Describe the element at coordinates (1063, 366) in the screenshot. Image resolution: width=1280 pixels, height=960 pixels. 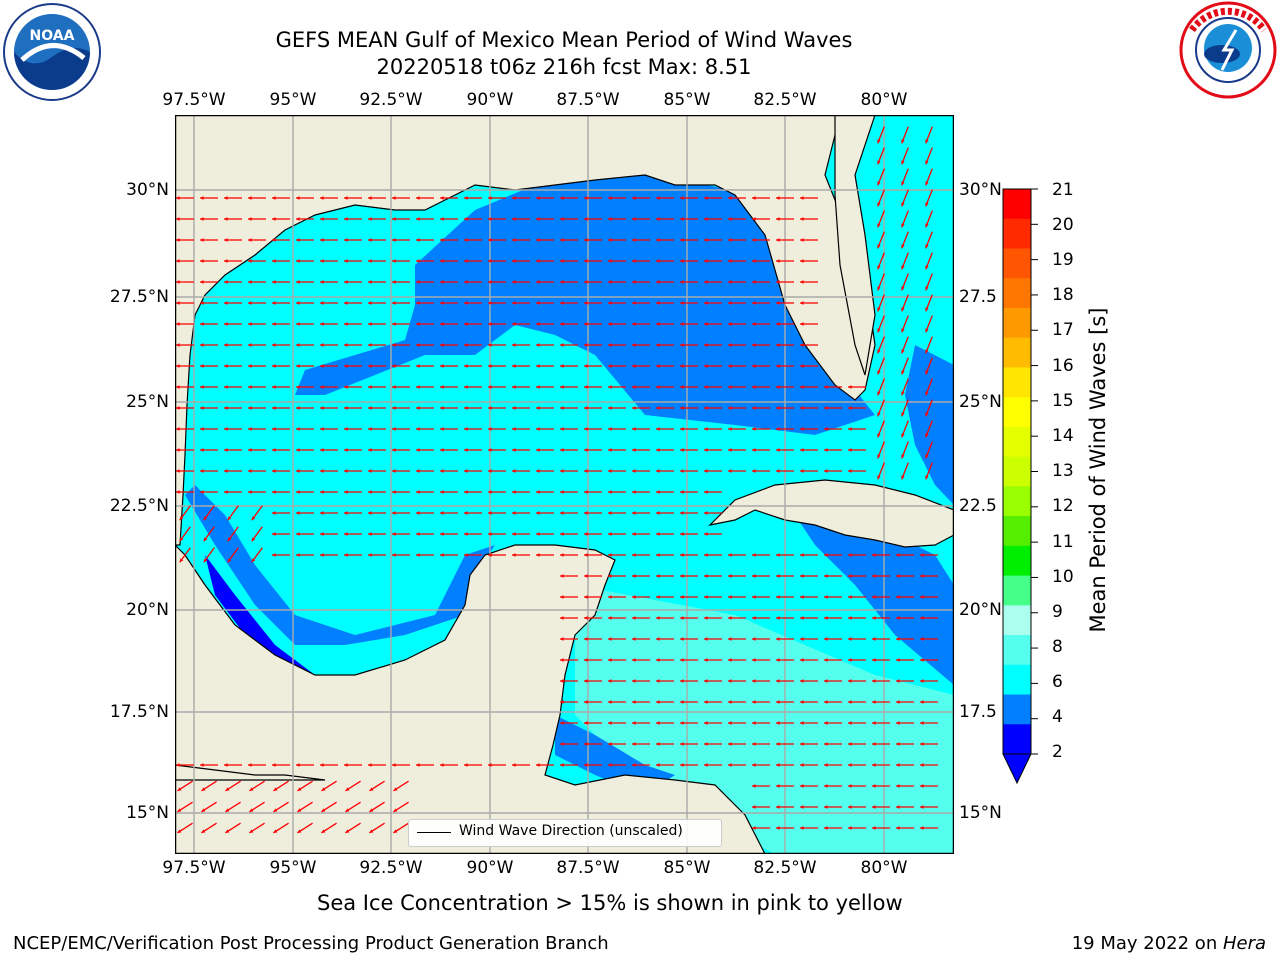
I see `colorbar-label: 16` at that location.